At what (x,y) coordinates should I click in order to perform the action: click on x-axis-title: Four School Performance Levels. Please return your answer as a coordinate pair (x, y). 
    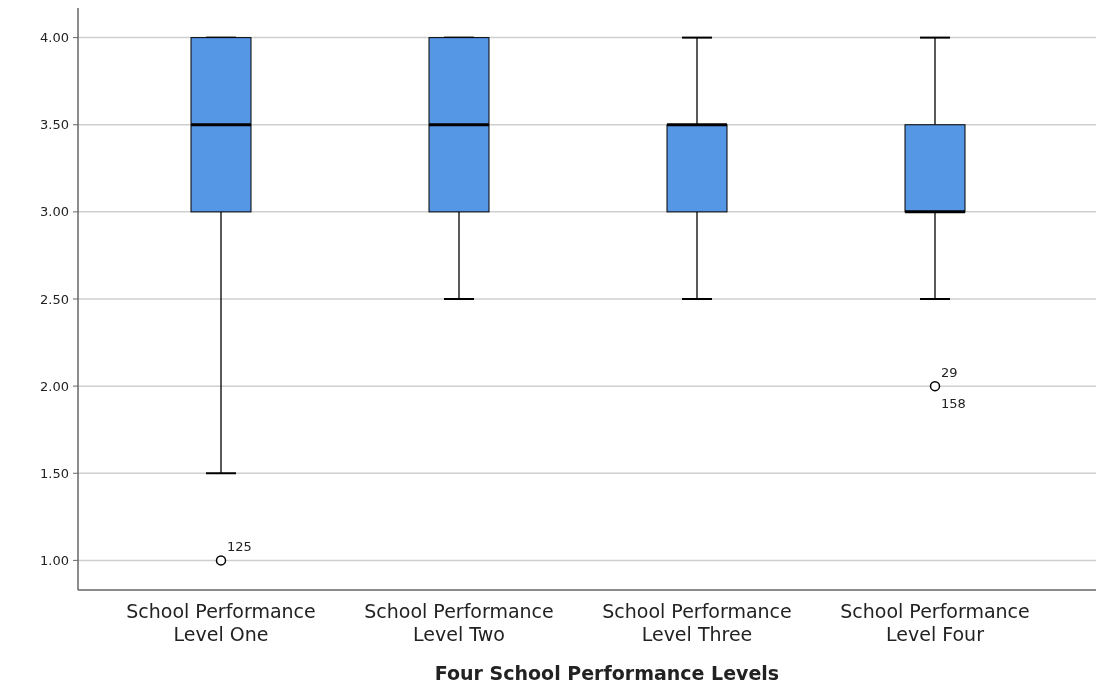
    Looking at the image, I should click on (607, 673).